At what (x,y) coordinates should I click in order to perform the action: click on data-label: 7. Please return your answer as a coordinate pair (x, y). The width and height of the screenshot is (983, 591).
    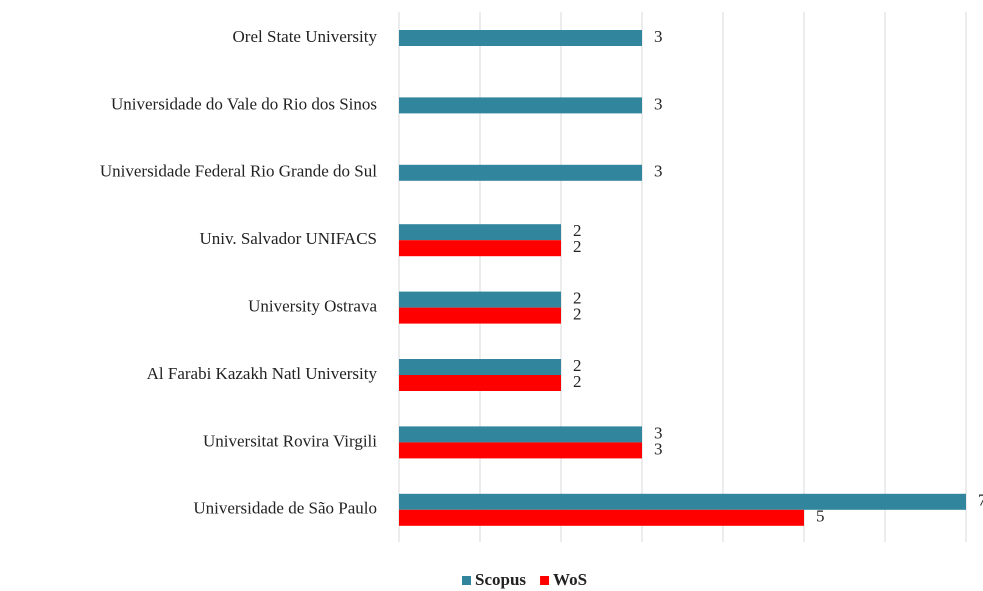
    Looking at the image, I should click on (980, 500).